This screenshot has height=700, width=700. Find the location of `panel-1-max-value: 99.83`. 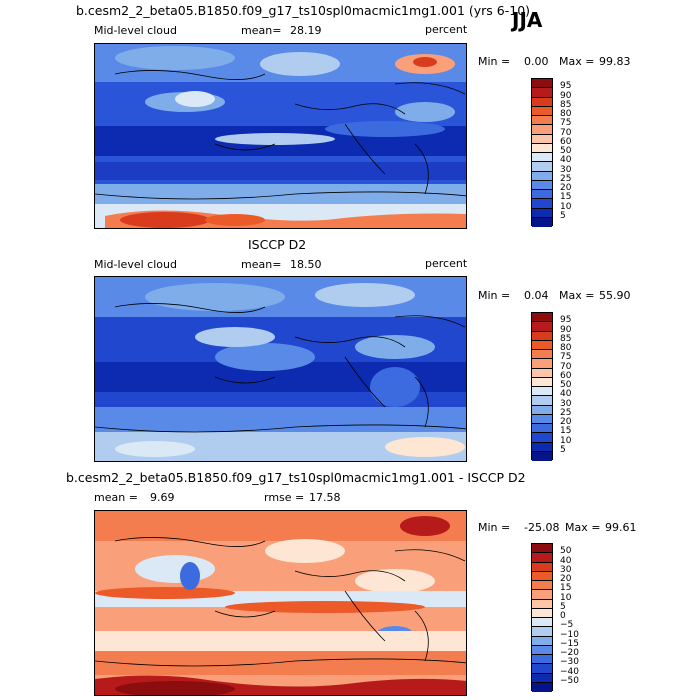

panel-1-max-value: 99.83 is located at coordinates (615, 61).